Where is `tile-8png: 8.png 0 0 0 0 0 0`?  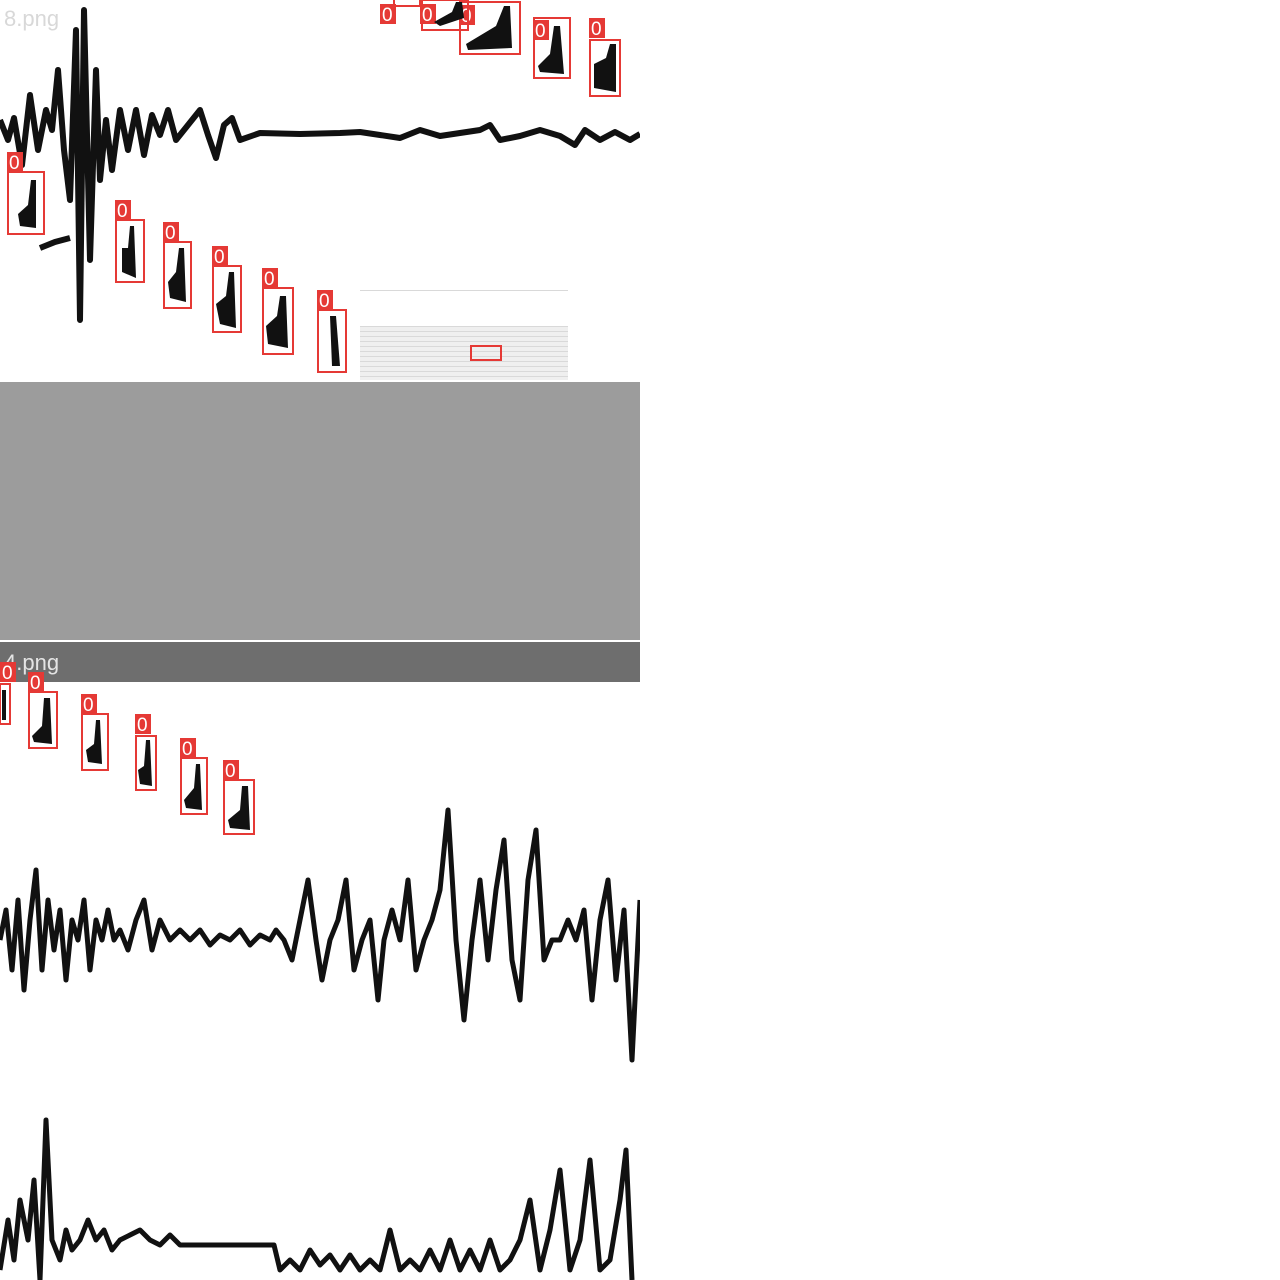
tile-8png: 8.png 0 0 0 0 0 0 is located at coordinates (320, 190).